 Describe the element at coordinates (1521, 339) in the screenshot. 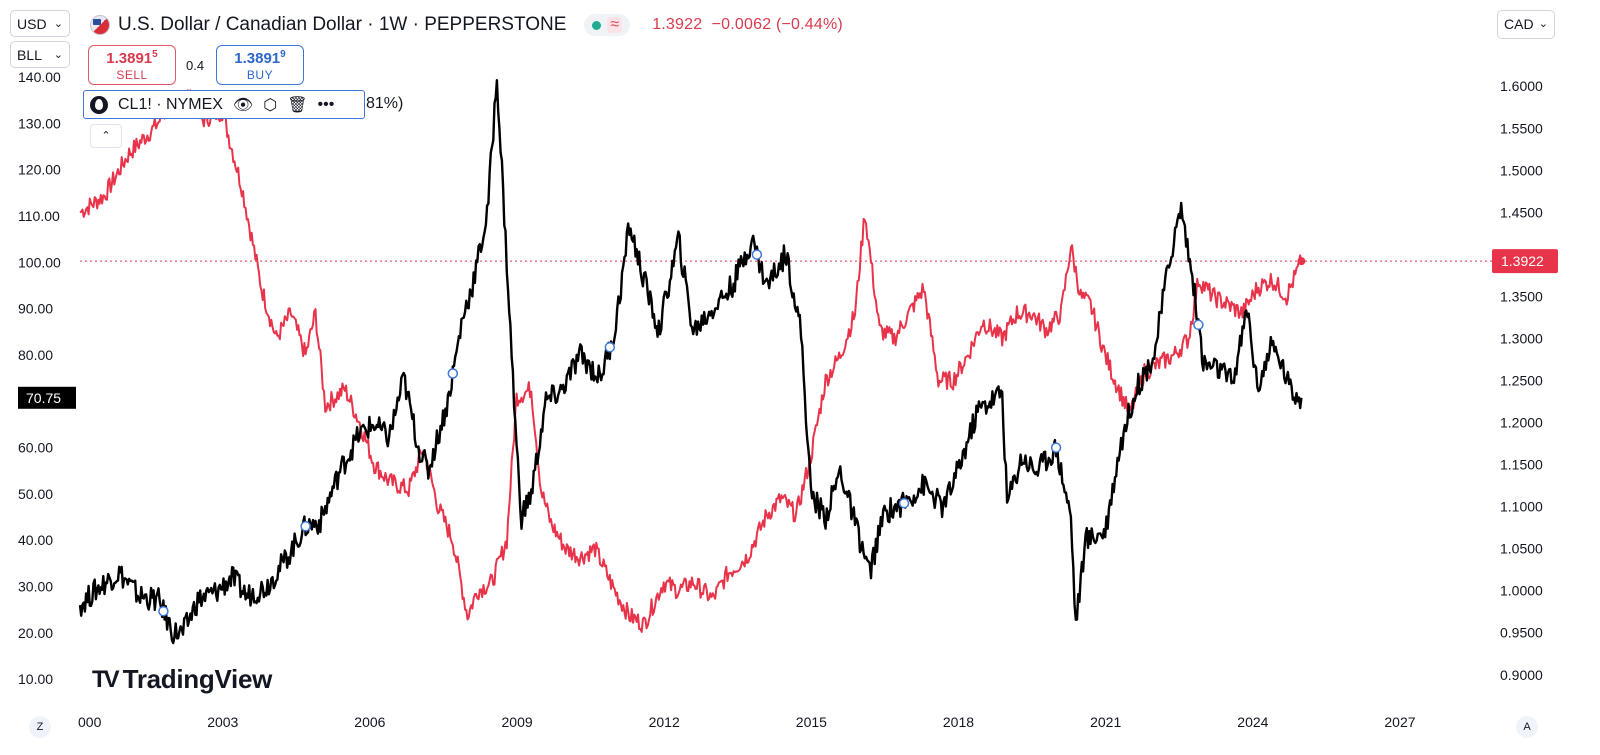

I see `right-tick-label: 1.3000` at that location.